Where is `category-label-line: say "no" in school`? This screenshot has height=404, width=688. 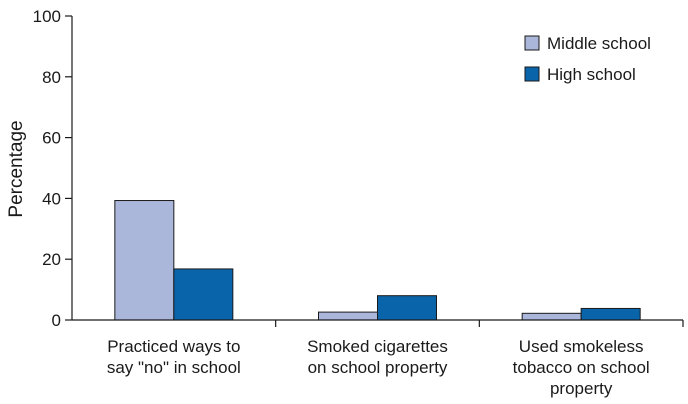
category-label-line: say "no" in school is located at coordinates (174, 367).